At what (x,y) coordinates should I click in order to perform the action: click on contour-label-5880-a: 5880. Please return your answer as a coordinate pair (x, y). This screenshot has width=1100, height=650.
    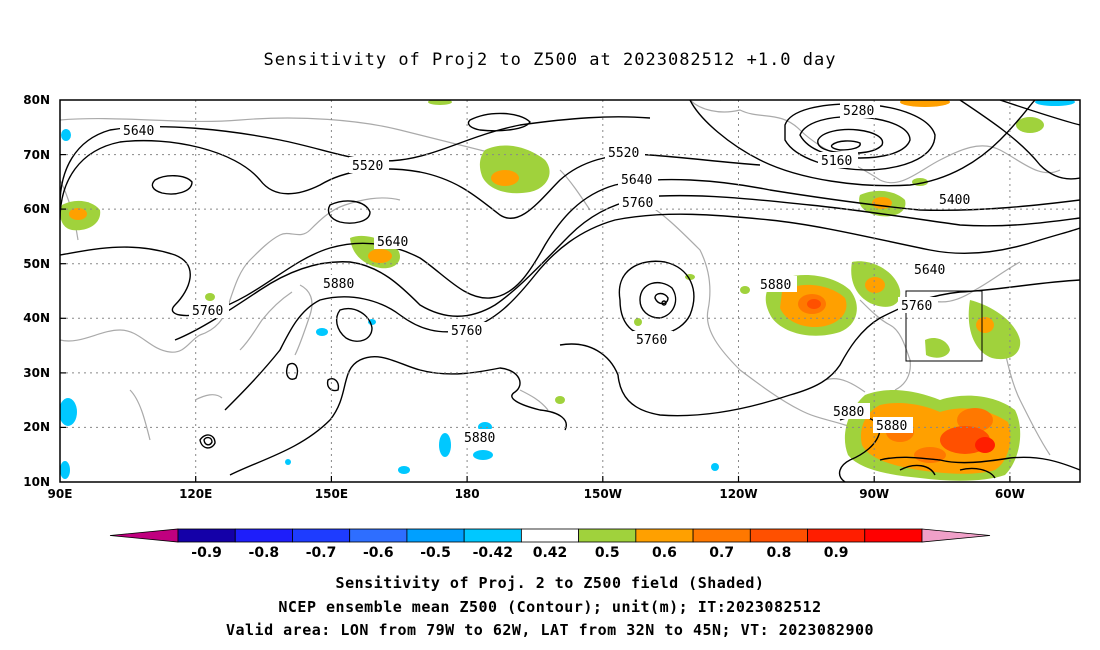
    Looking at the image, I should click on (340, 283).